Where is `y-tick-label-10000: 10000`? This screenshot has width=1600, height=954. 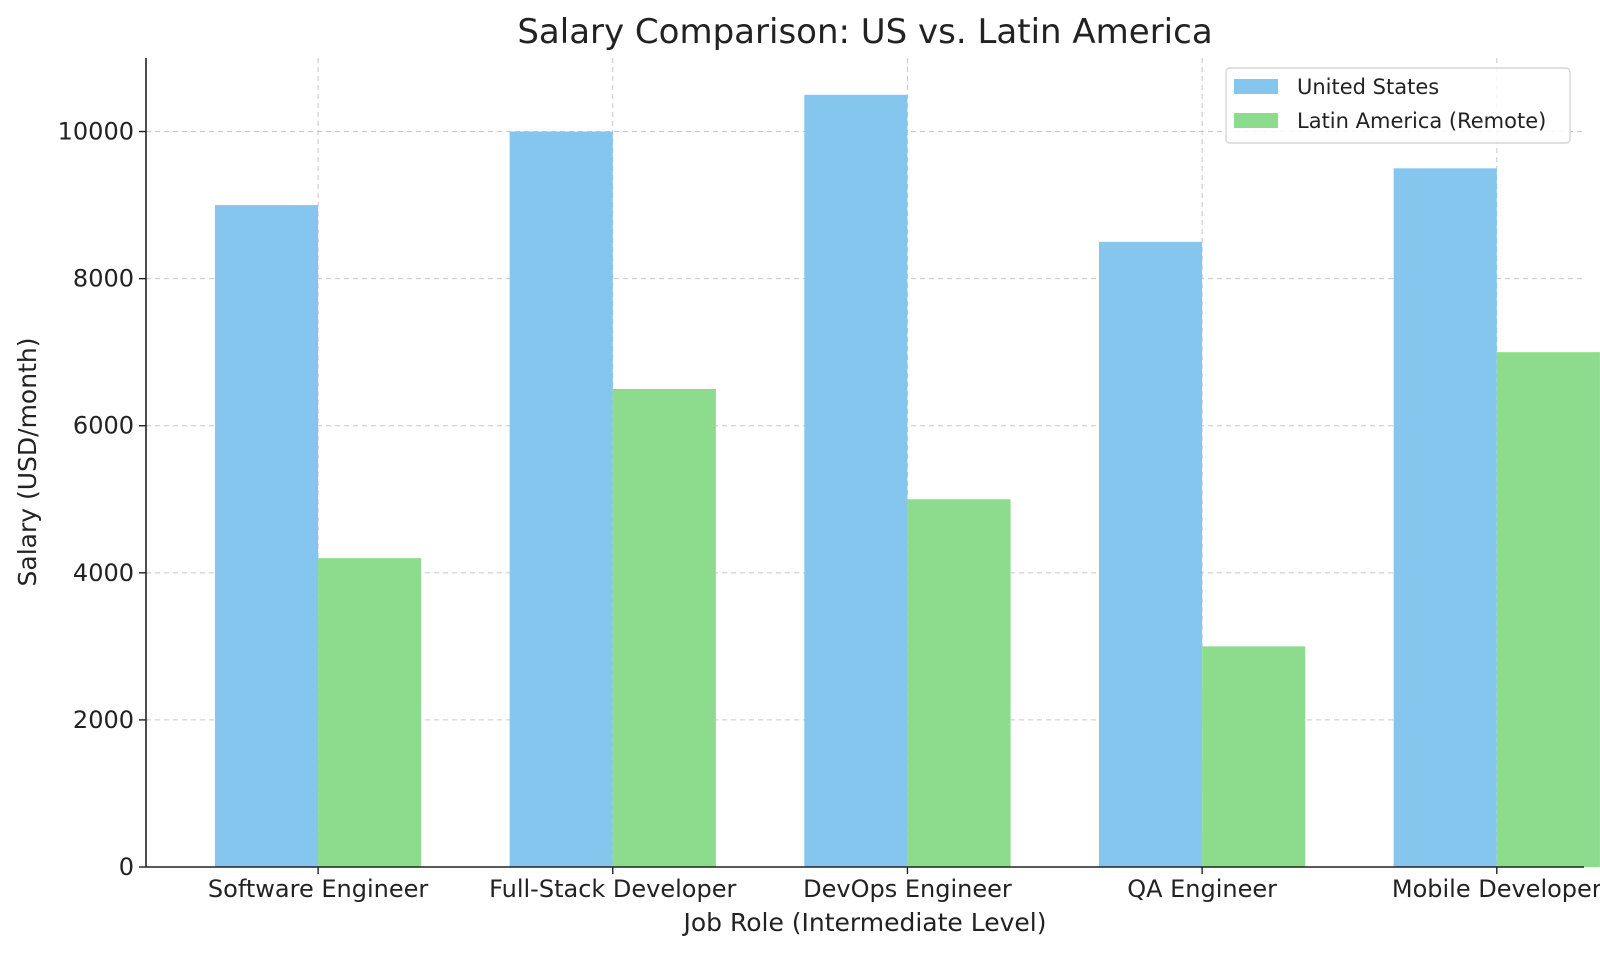
y-tick-label-10000: 10000 is located at coordinates (96, 132).